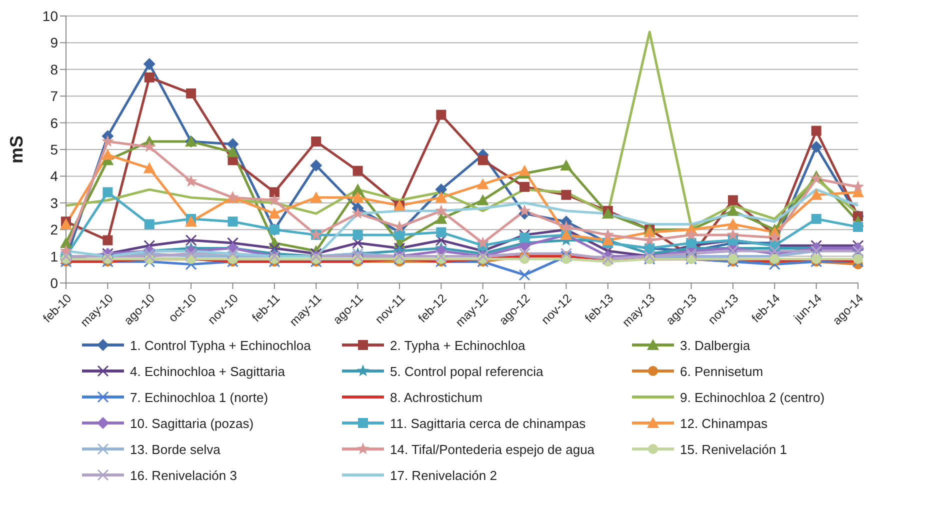 The image size is (941, 506). What do you see at coordinates (54, 69) in the screenshot?
I see `y-tick-label: 8` at bounding box center [54, 69].